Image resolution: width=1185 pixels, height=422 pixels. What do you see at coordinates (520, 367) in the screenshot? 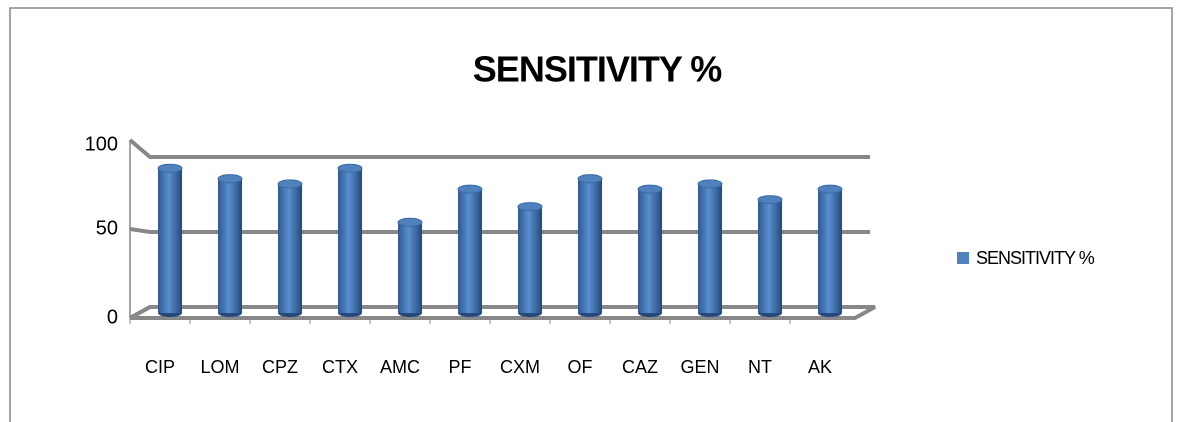
I see `x-tick-label: CXM` at bounding box center [520, 367].